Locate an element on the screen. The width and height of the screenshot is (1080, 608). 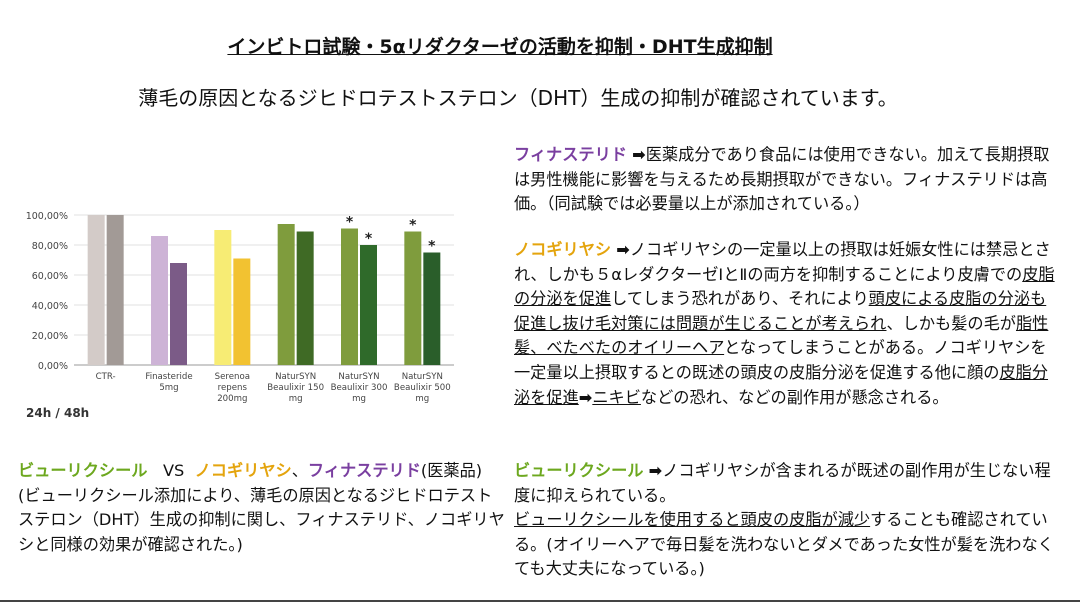
saw-palmetto-text: 、しかも髪の毛が is located at coordinates (951, 323).